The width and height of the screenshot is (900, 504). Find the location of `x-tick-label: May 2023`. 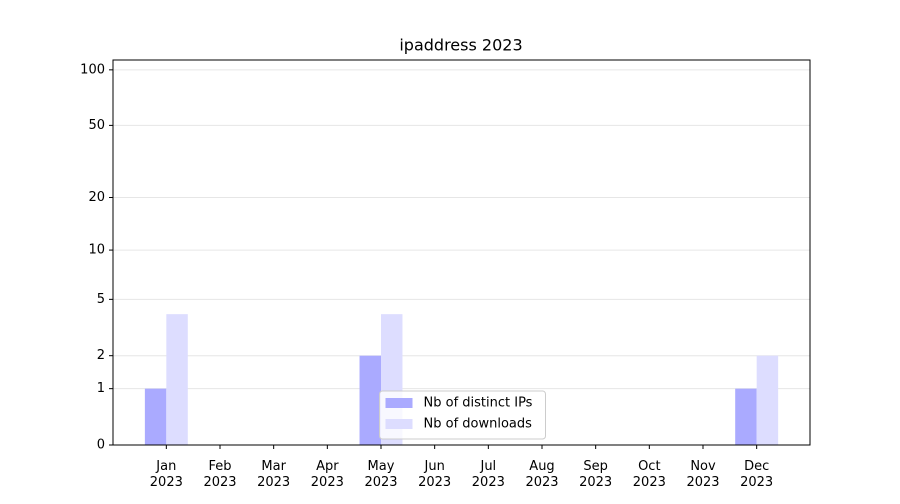

x-tick-label: May 2023 is located at coordinates (380, 474).